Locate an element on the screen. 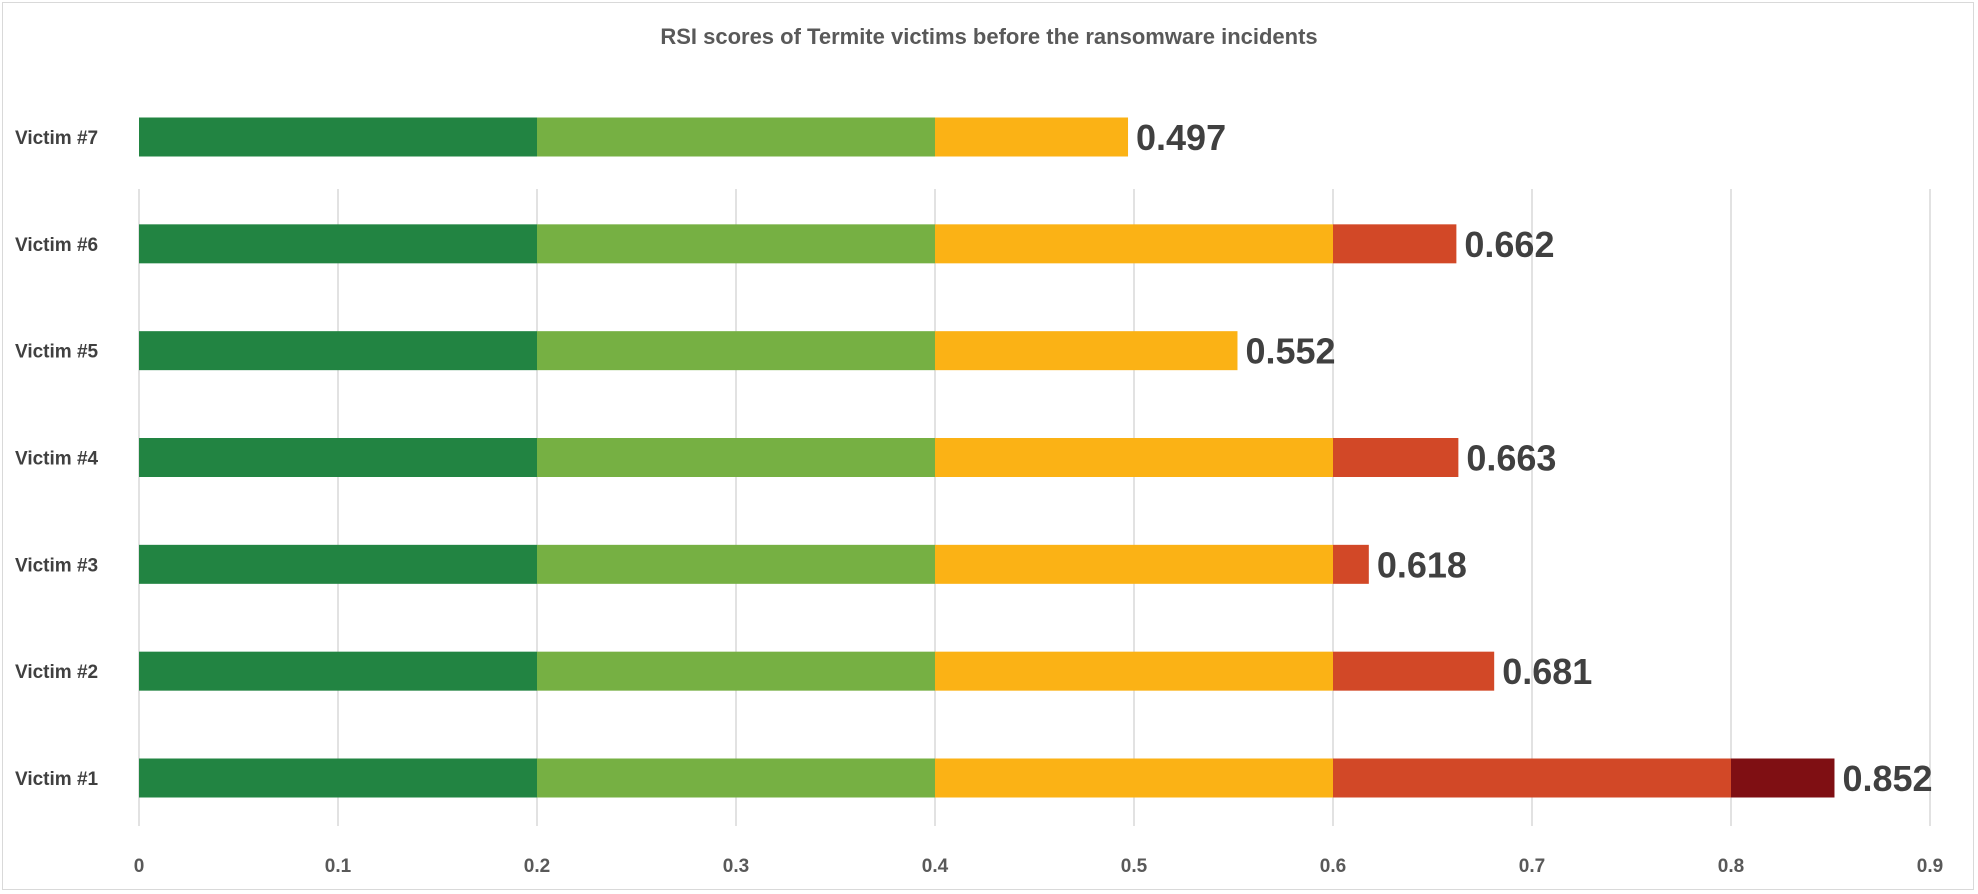  data-label: 0.618 is located at coordinates (1422, 564).